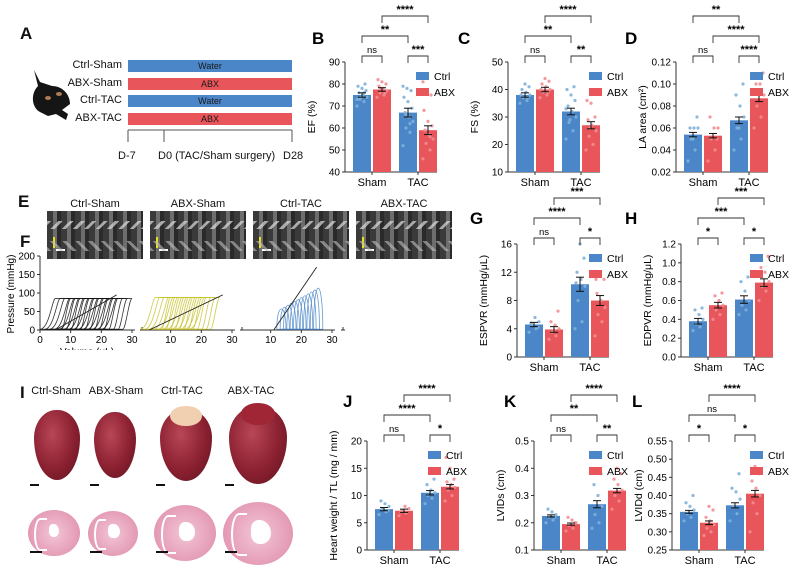 The height and width of the screenshot is (572, 794). What do you see at coordinates (662, 129) in the screenshot?
I see `y-tick-label: 0.06` at bounding box center [662, 129].